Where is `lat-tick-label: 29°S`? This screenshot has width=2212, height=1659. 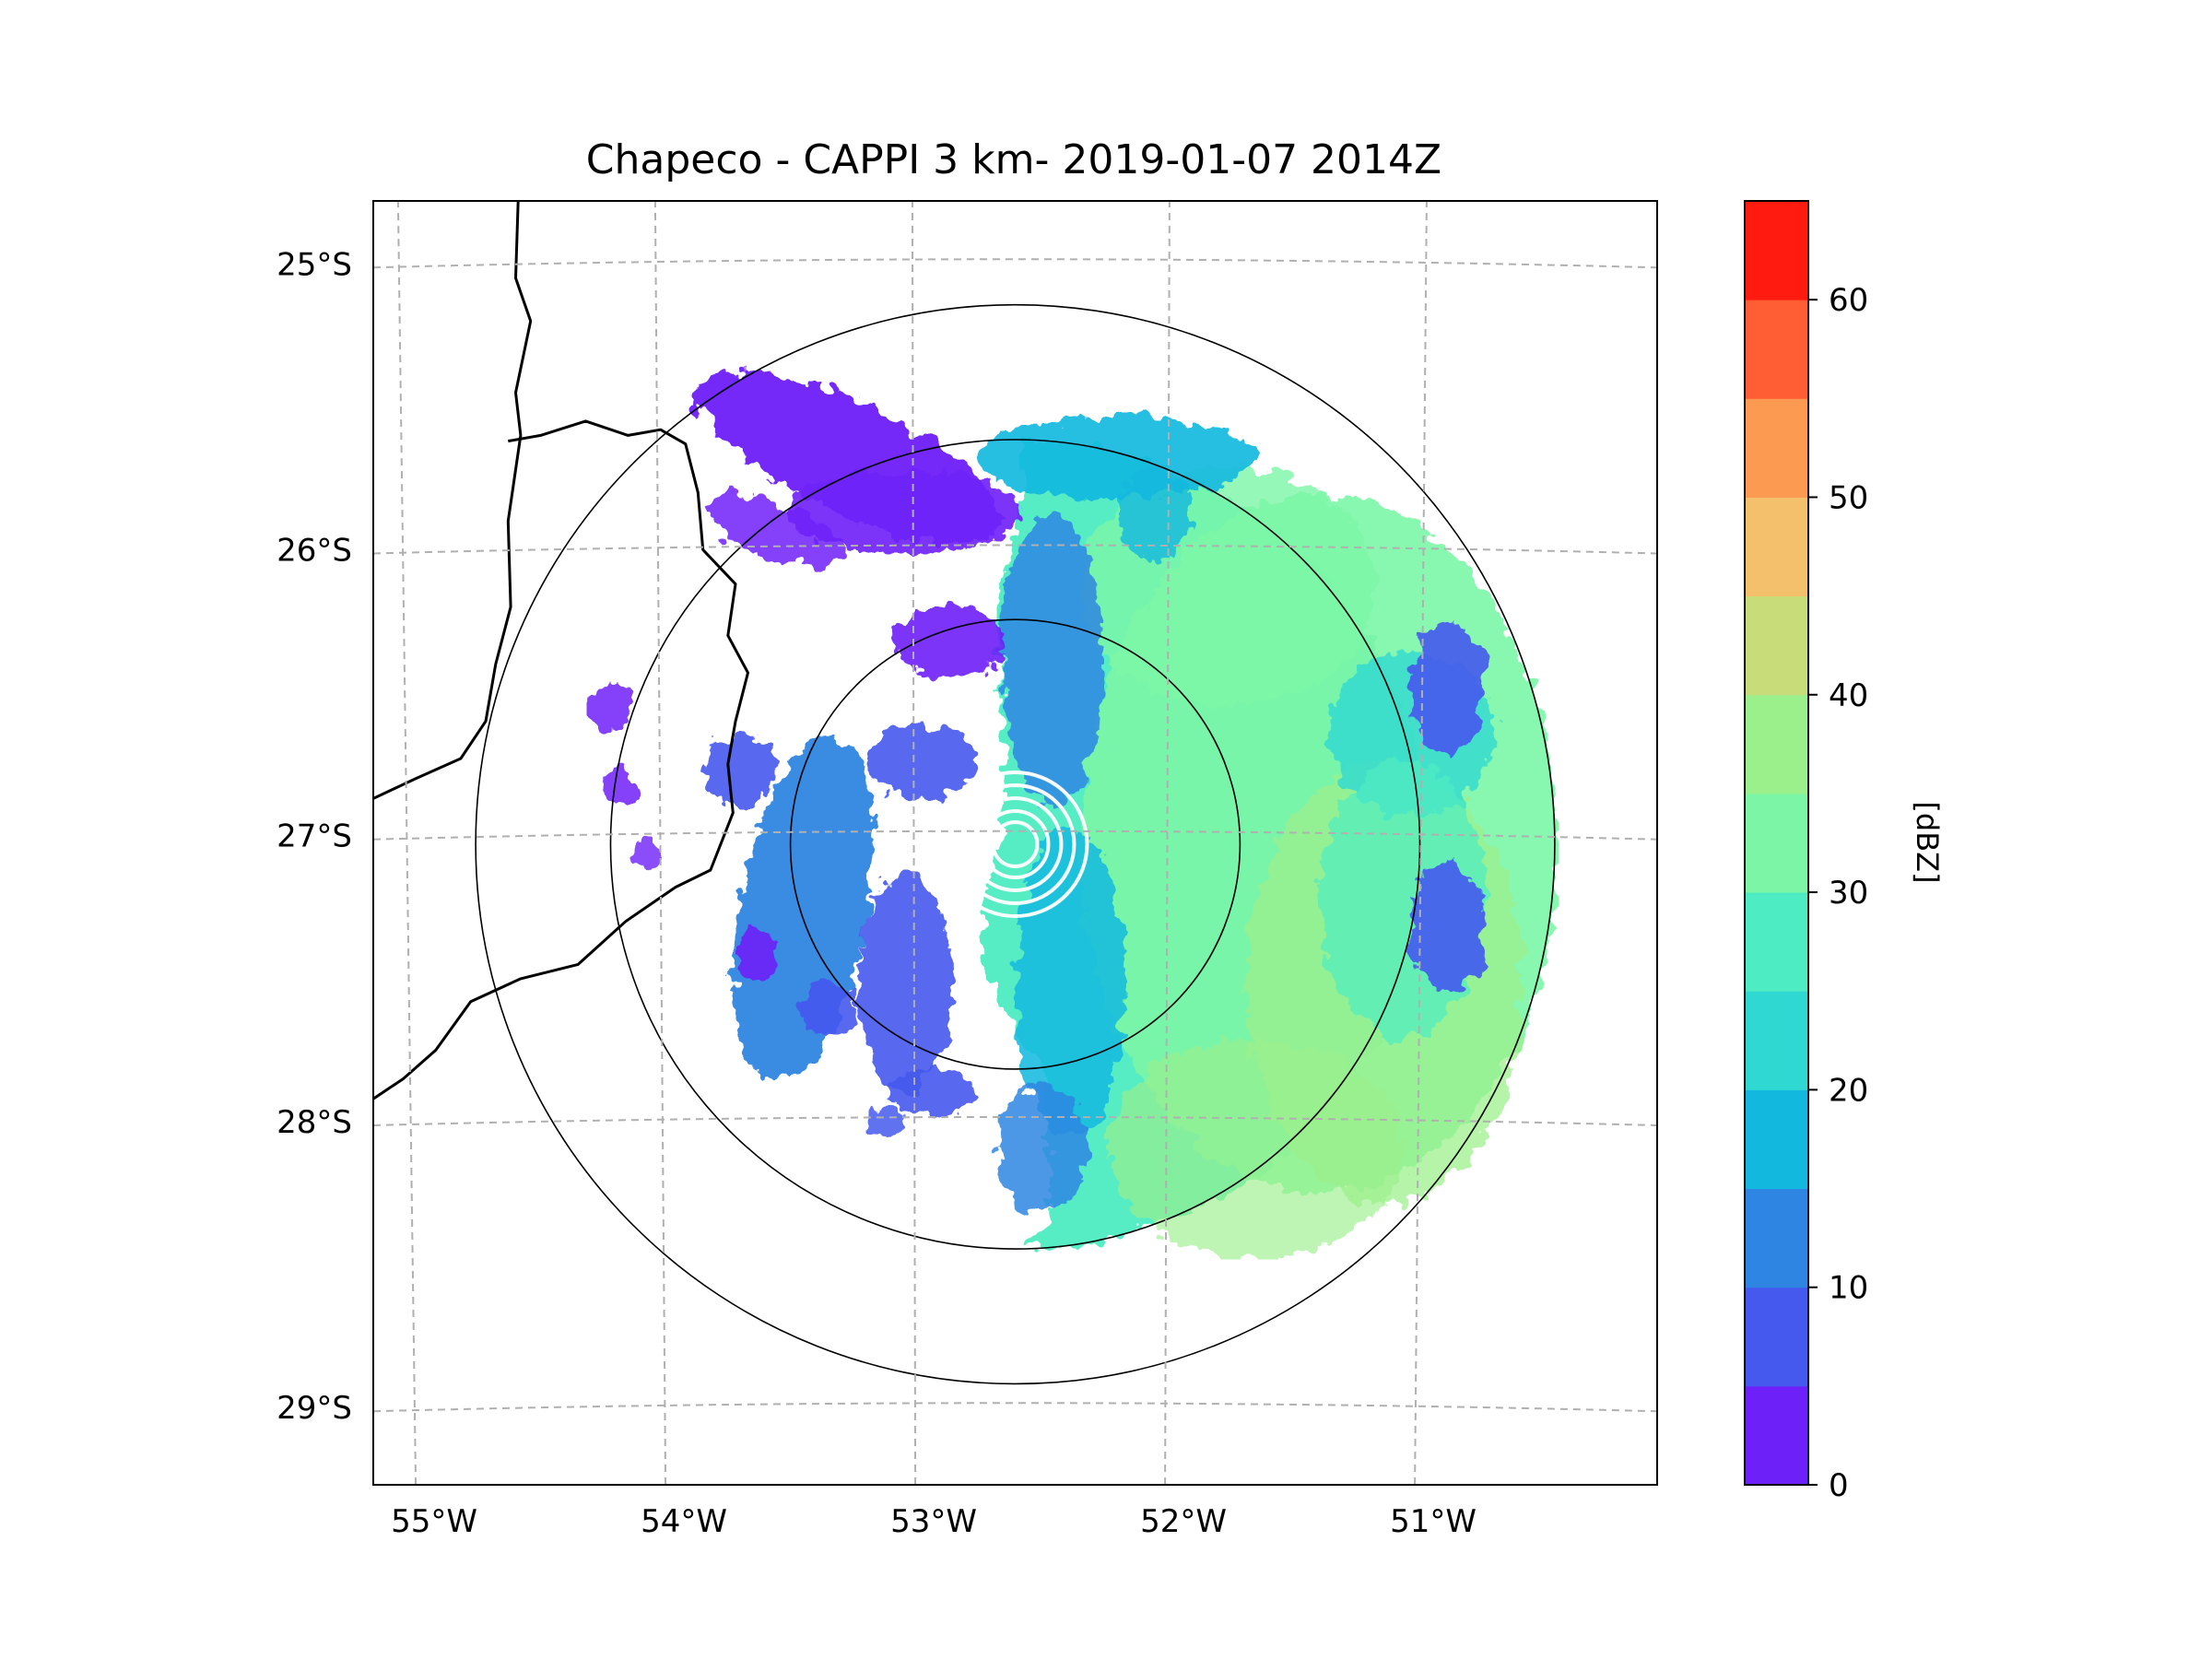 lat-tick-label: 29°S is located at coordinates (314, 1408).